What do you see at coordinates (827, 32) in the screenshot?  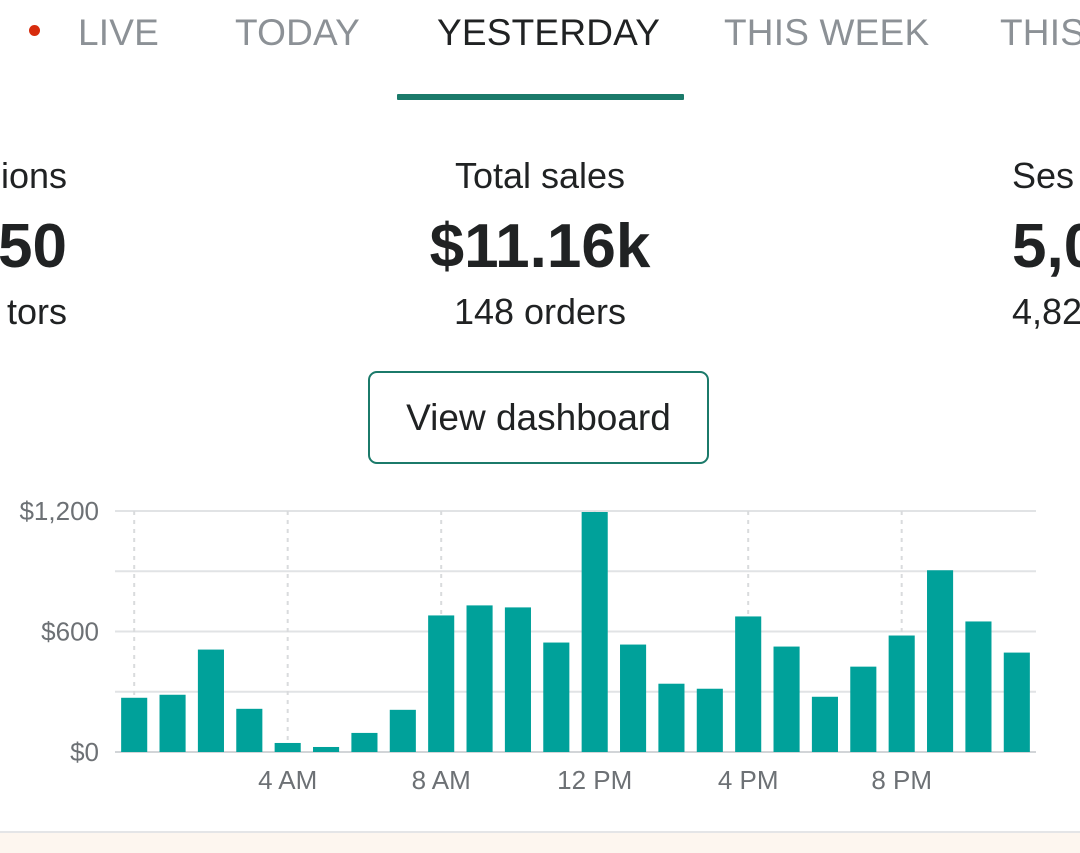 I see `tab-this-week: THIS WEEK` at bounding box center [827, 32].